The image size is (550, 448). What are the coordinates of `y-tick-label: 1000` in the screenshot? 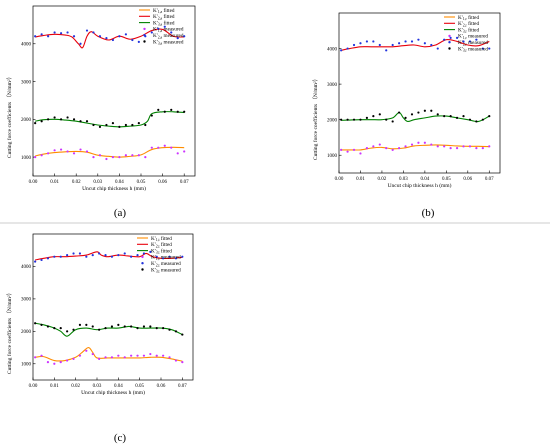 It's located at (26, 365).